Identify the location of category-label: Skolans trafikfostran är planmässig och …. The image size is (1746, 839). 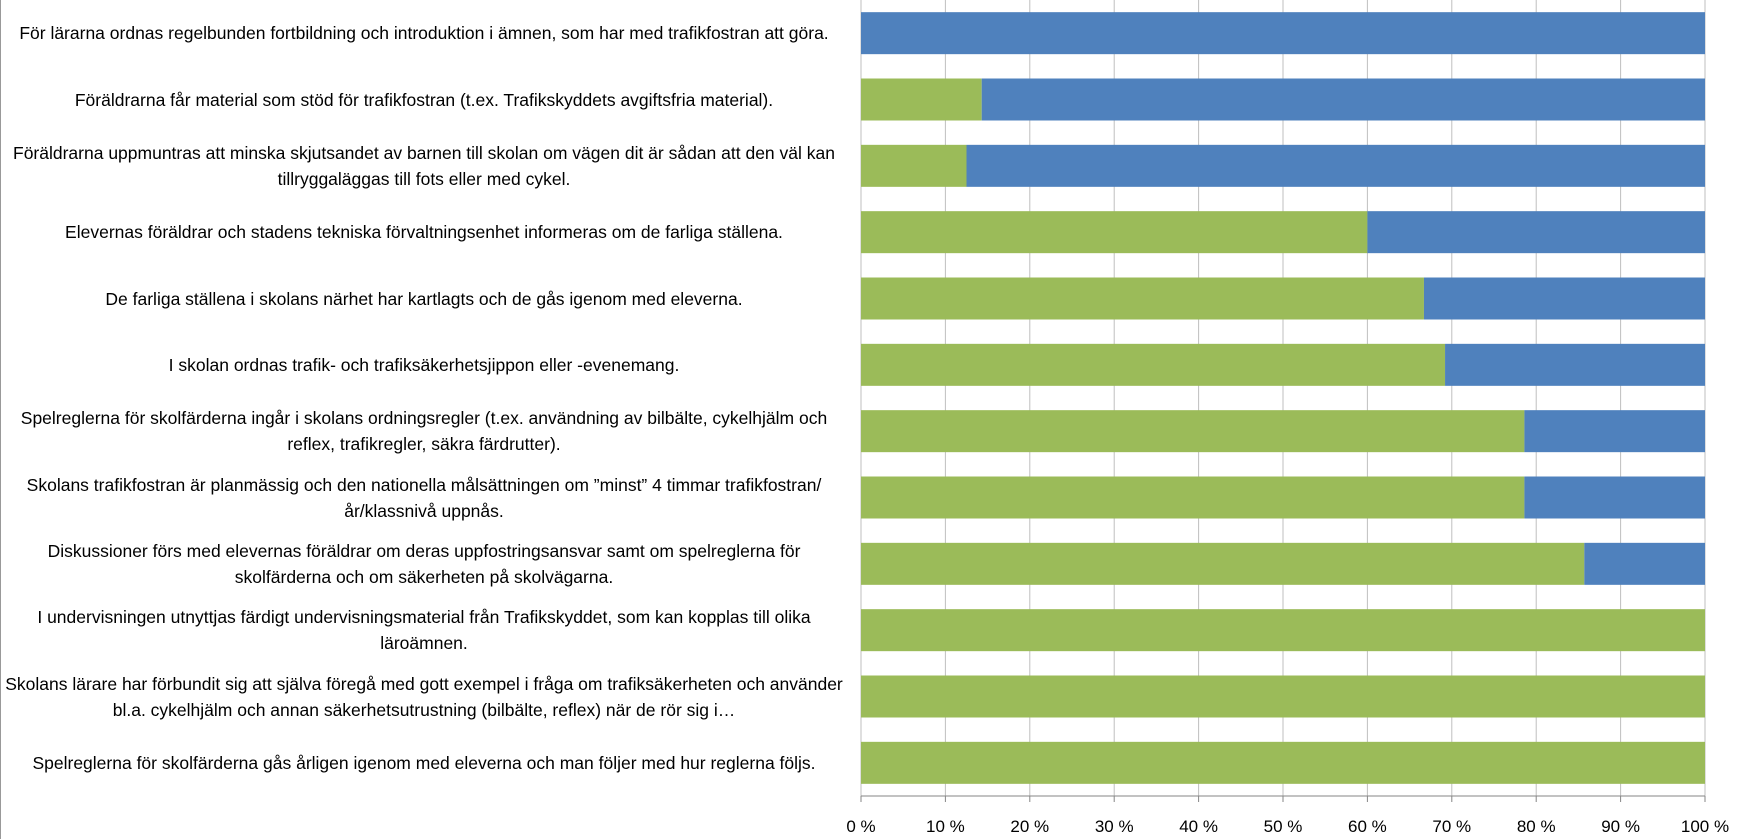
(424, 497).